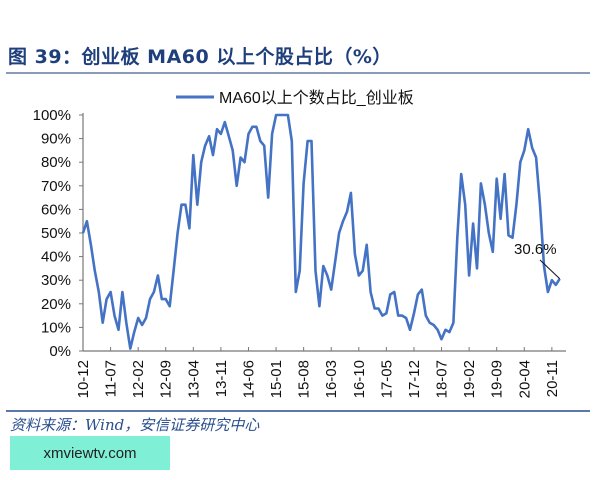 Image resolution: width=600 pixels, height=480 pixels. What do you see at coordinates (56, 327) in the screenshot?
I see `y-tick-label: 10%` at bounding box center [56, 327].